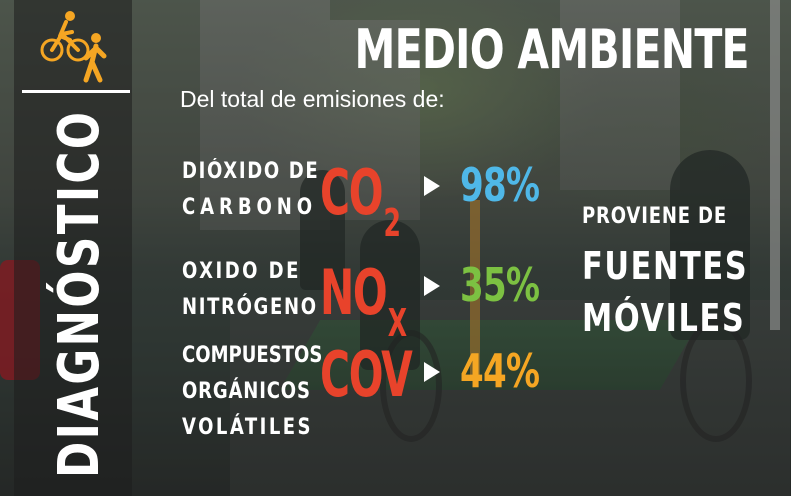  Describe the element at coordinates (250, 307) in the screenshot. I see `label-line: NITRÓGENO` at that location.